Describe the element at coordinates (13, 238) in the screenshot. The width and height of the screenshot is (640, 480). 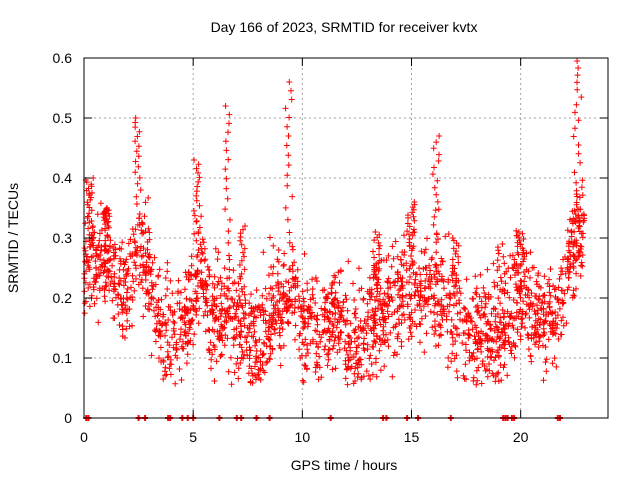
I see `y-axis-title: SRMTID / TECUs` at that location.